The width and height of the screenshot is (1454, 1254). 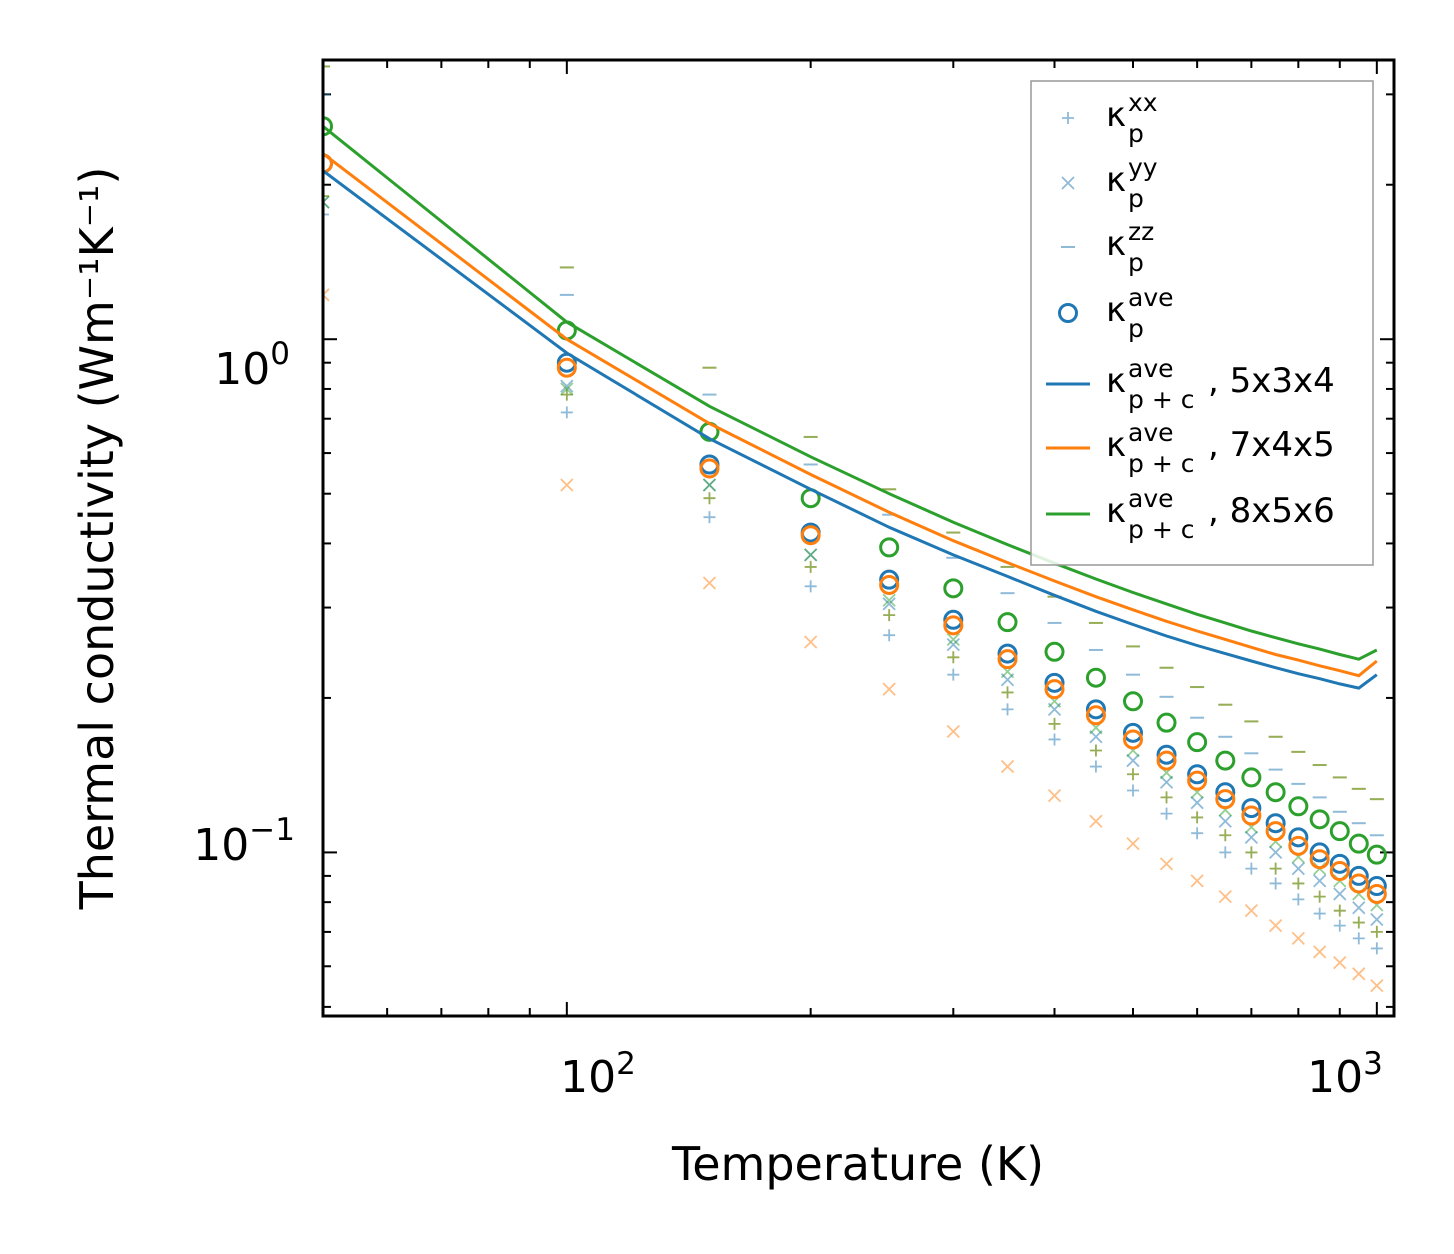 I want to click on legend-label: κave p, so click(x=1140, y=313).